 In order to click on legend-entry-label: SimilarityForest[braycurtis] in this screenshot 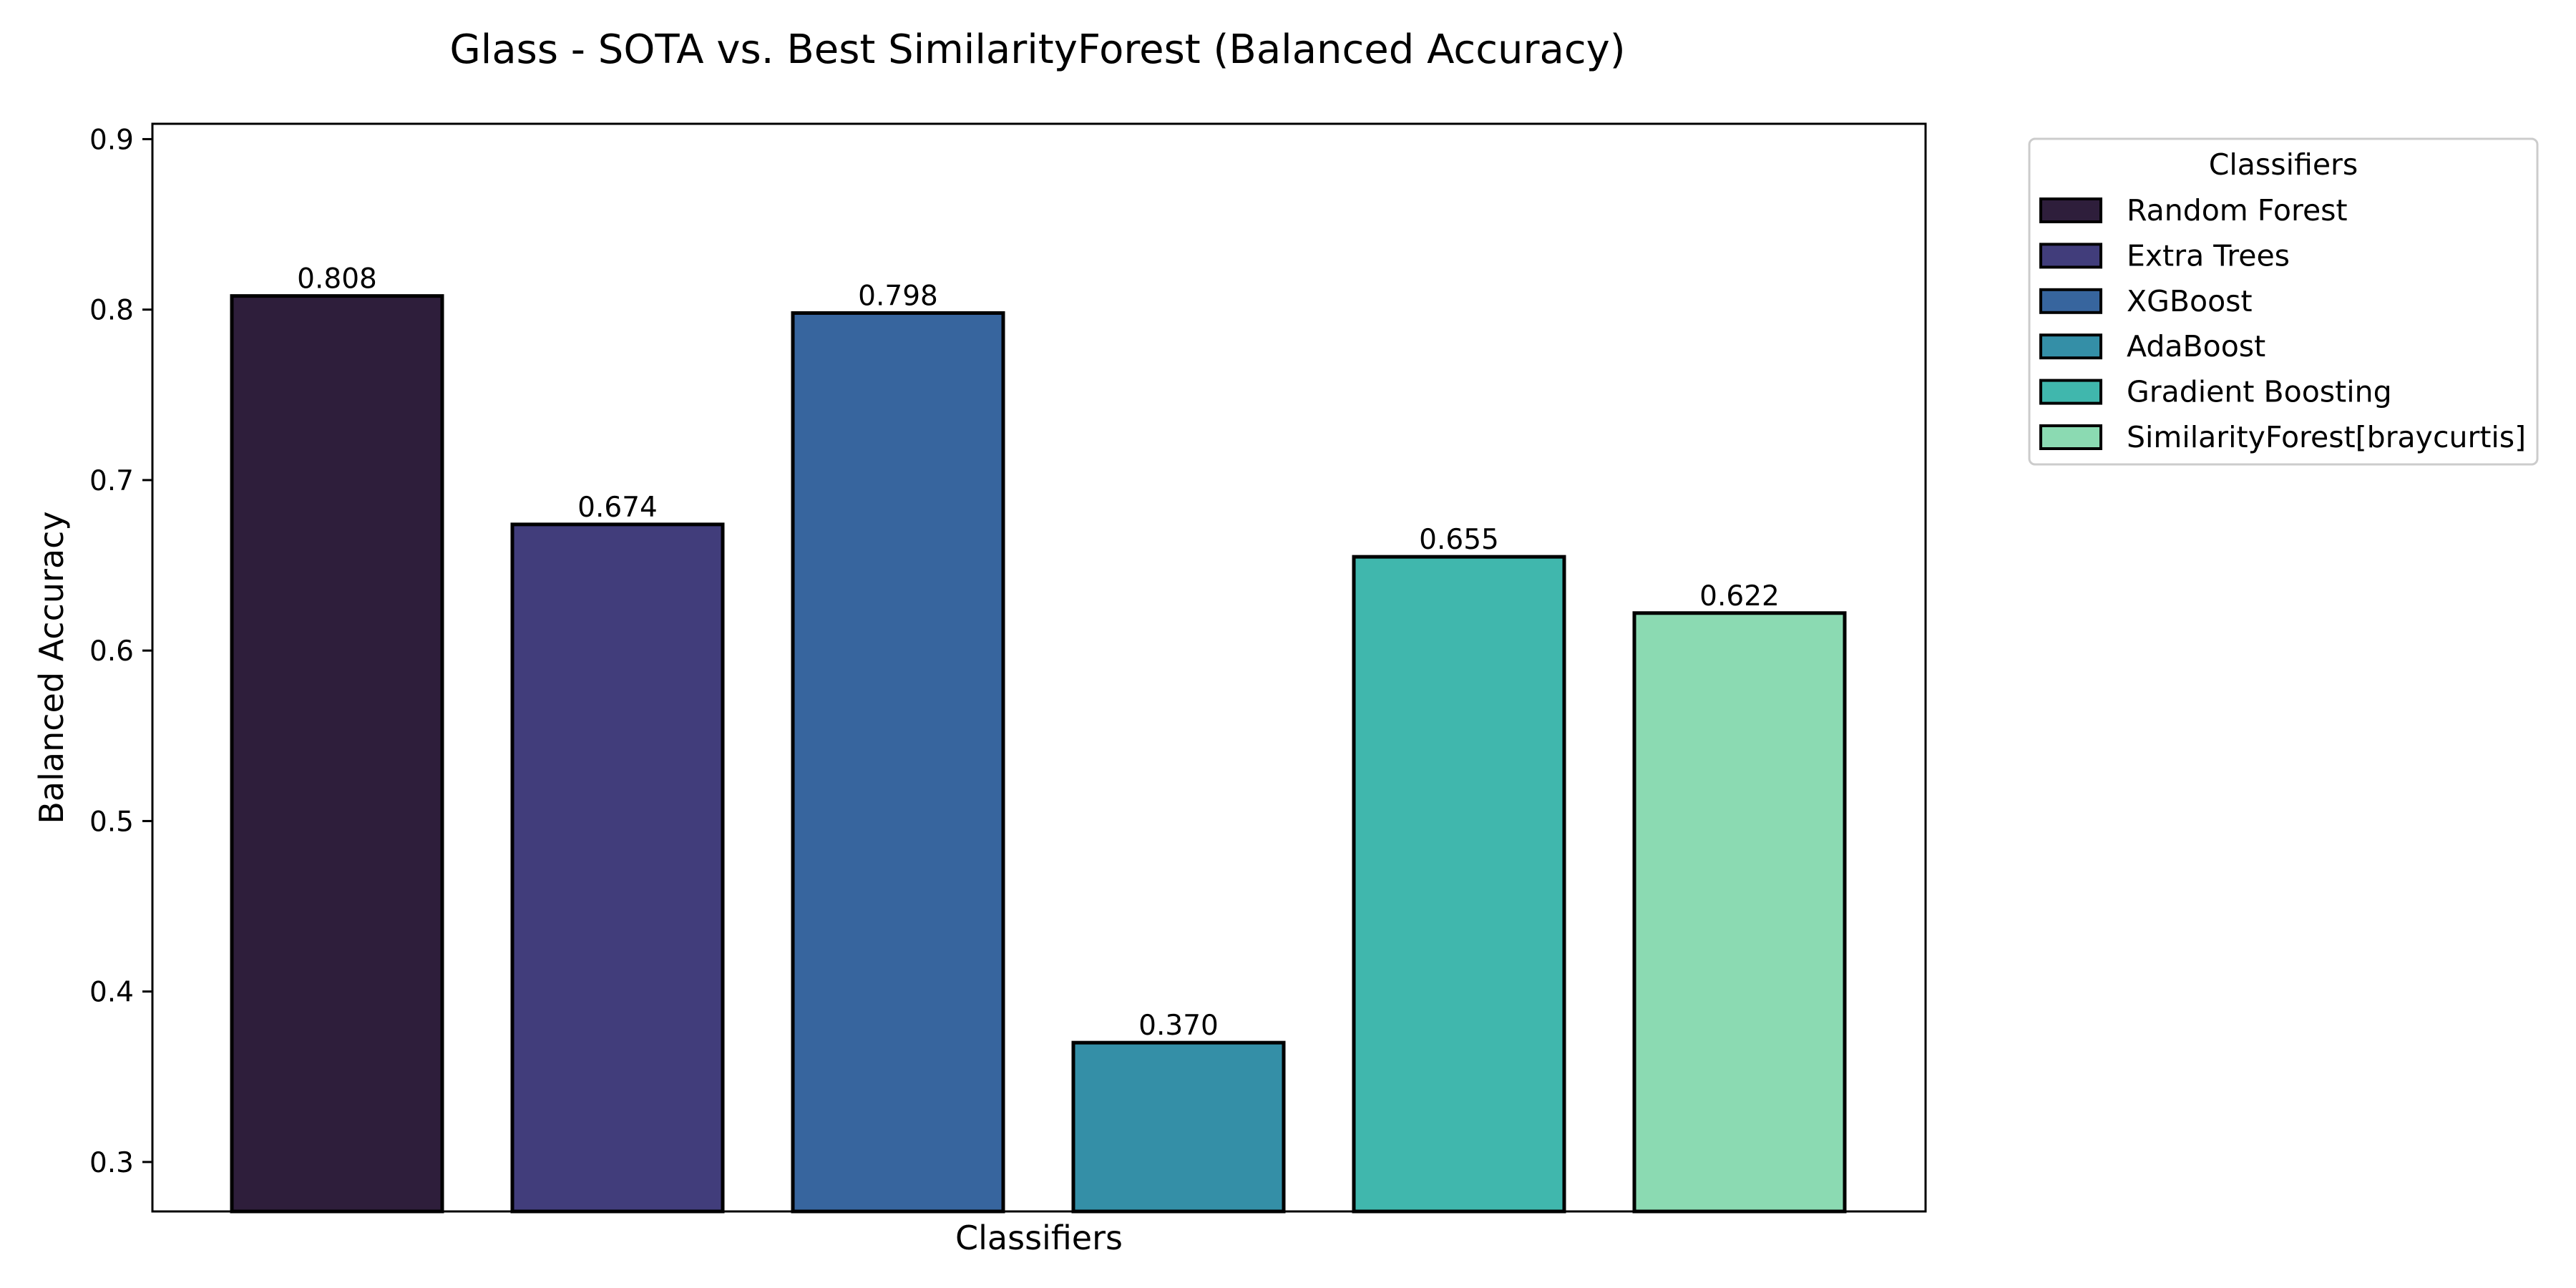, I will do `click(2326, 437)`.